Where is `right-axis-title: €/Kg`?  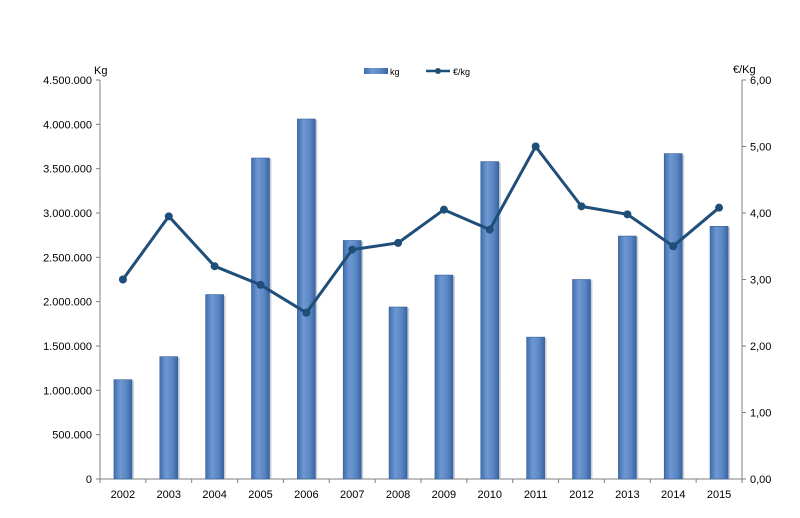
right-axis-title: €/Kg is located at coordinates (744, 70).